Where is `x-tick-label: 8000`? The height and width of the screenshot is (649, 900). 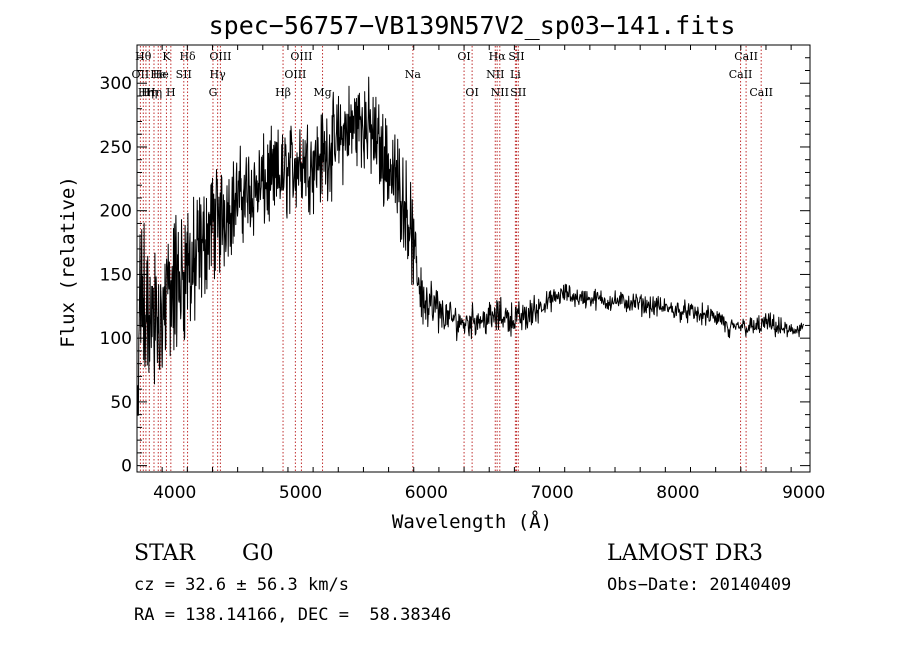 x-tick-label: 8000 is located at coordinates (677, 493).